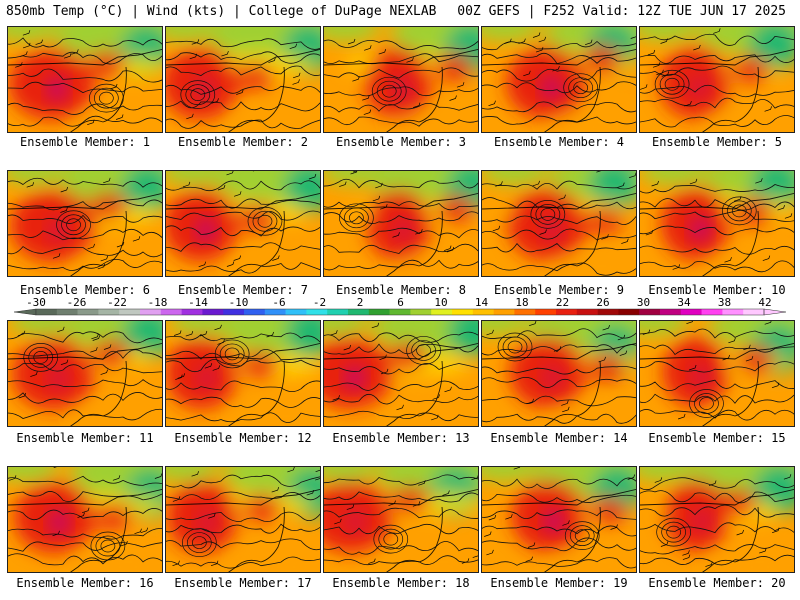 The image size is (800, 600). I want to click on ensemble-member-label: Ensemble Member: 1, so click(85, 142).